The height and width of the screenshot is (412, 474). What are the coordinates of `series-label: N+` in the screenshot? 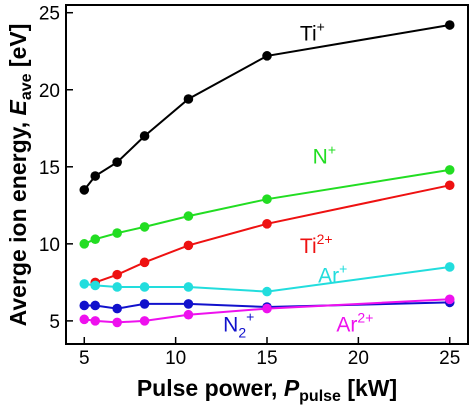 It's located at (324, 155).